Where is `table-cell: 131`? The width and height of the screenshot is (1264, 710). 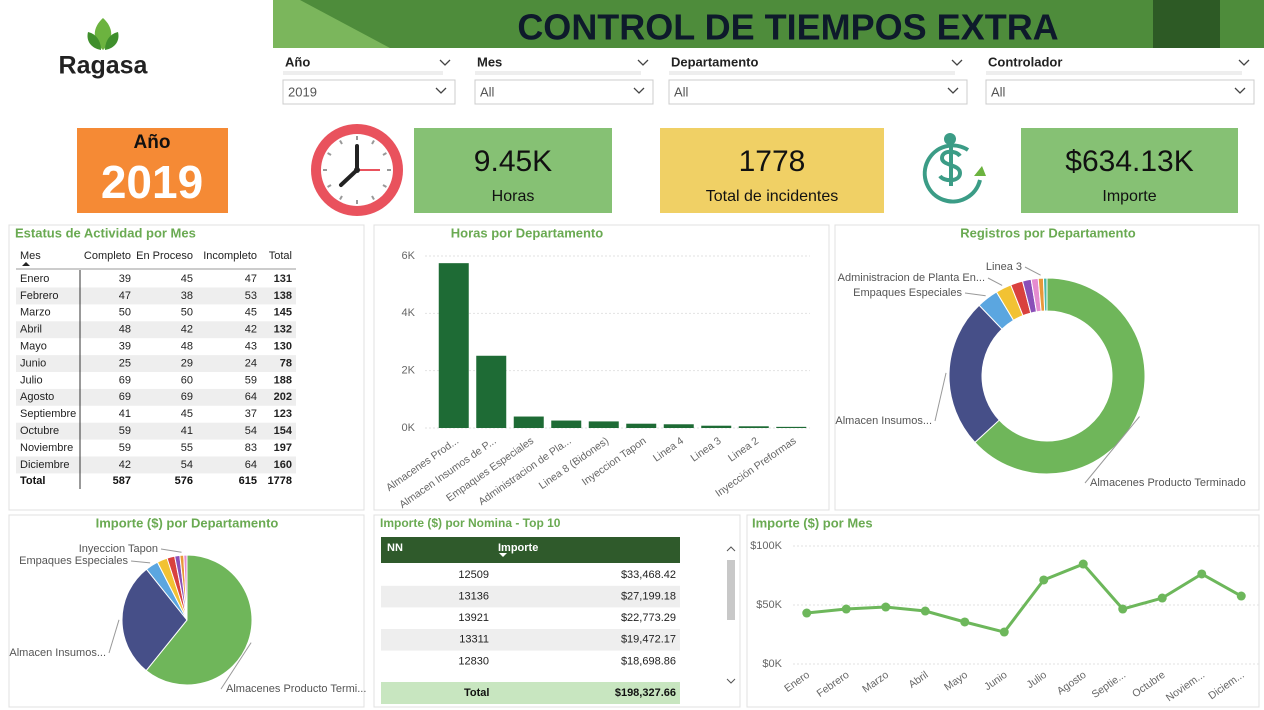 table-cell: 131 is located at coordinates (283, 279).